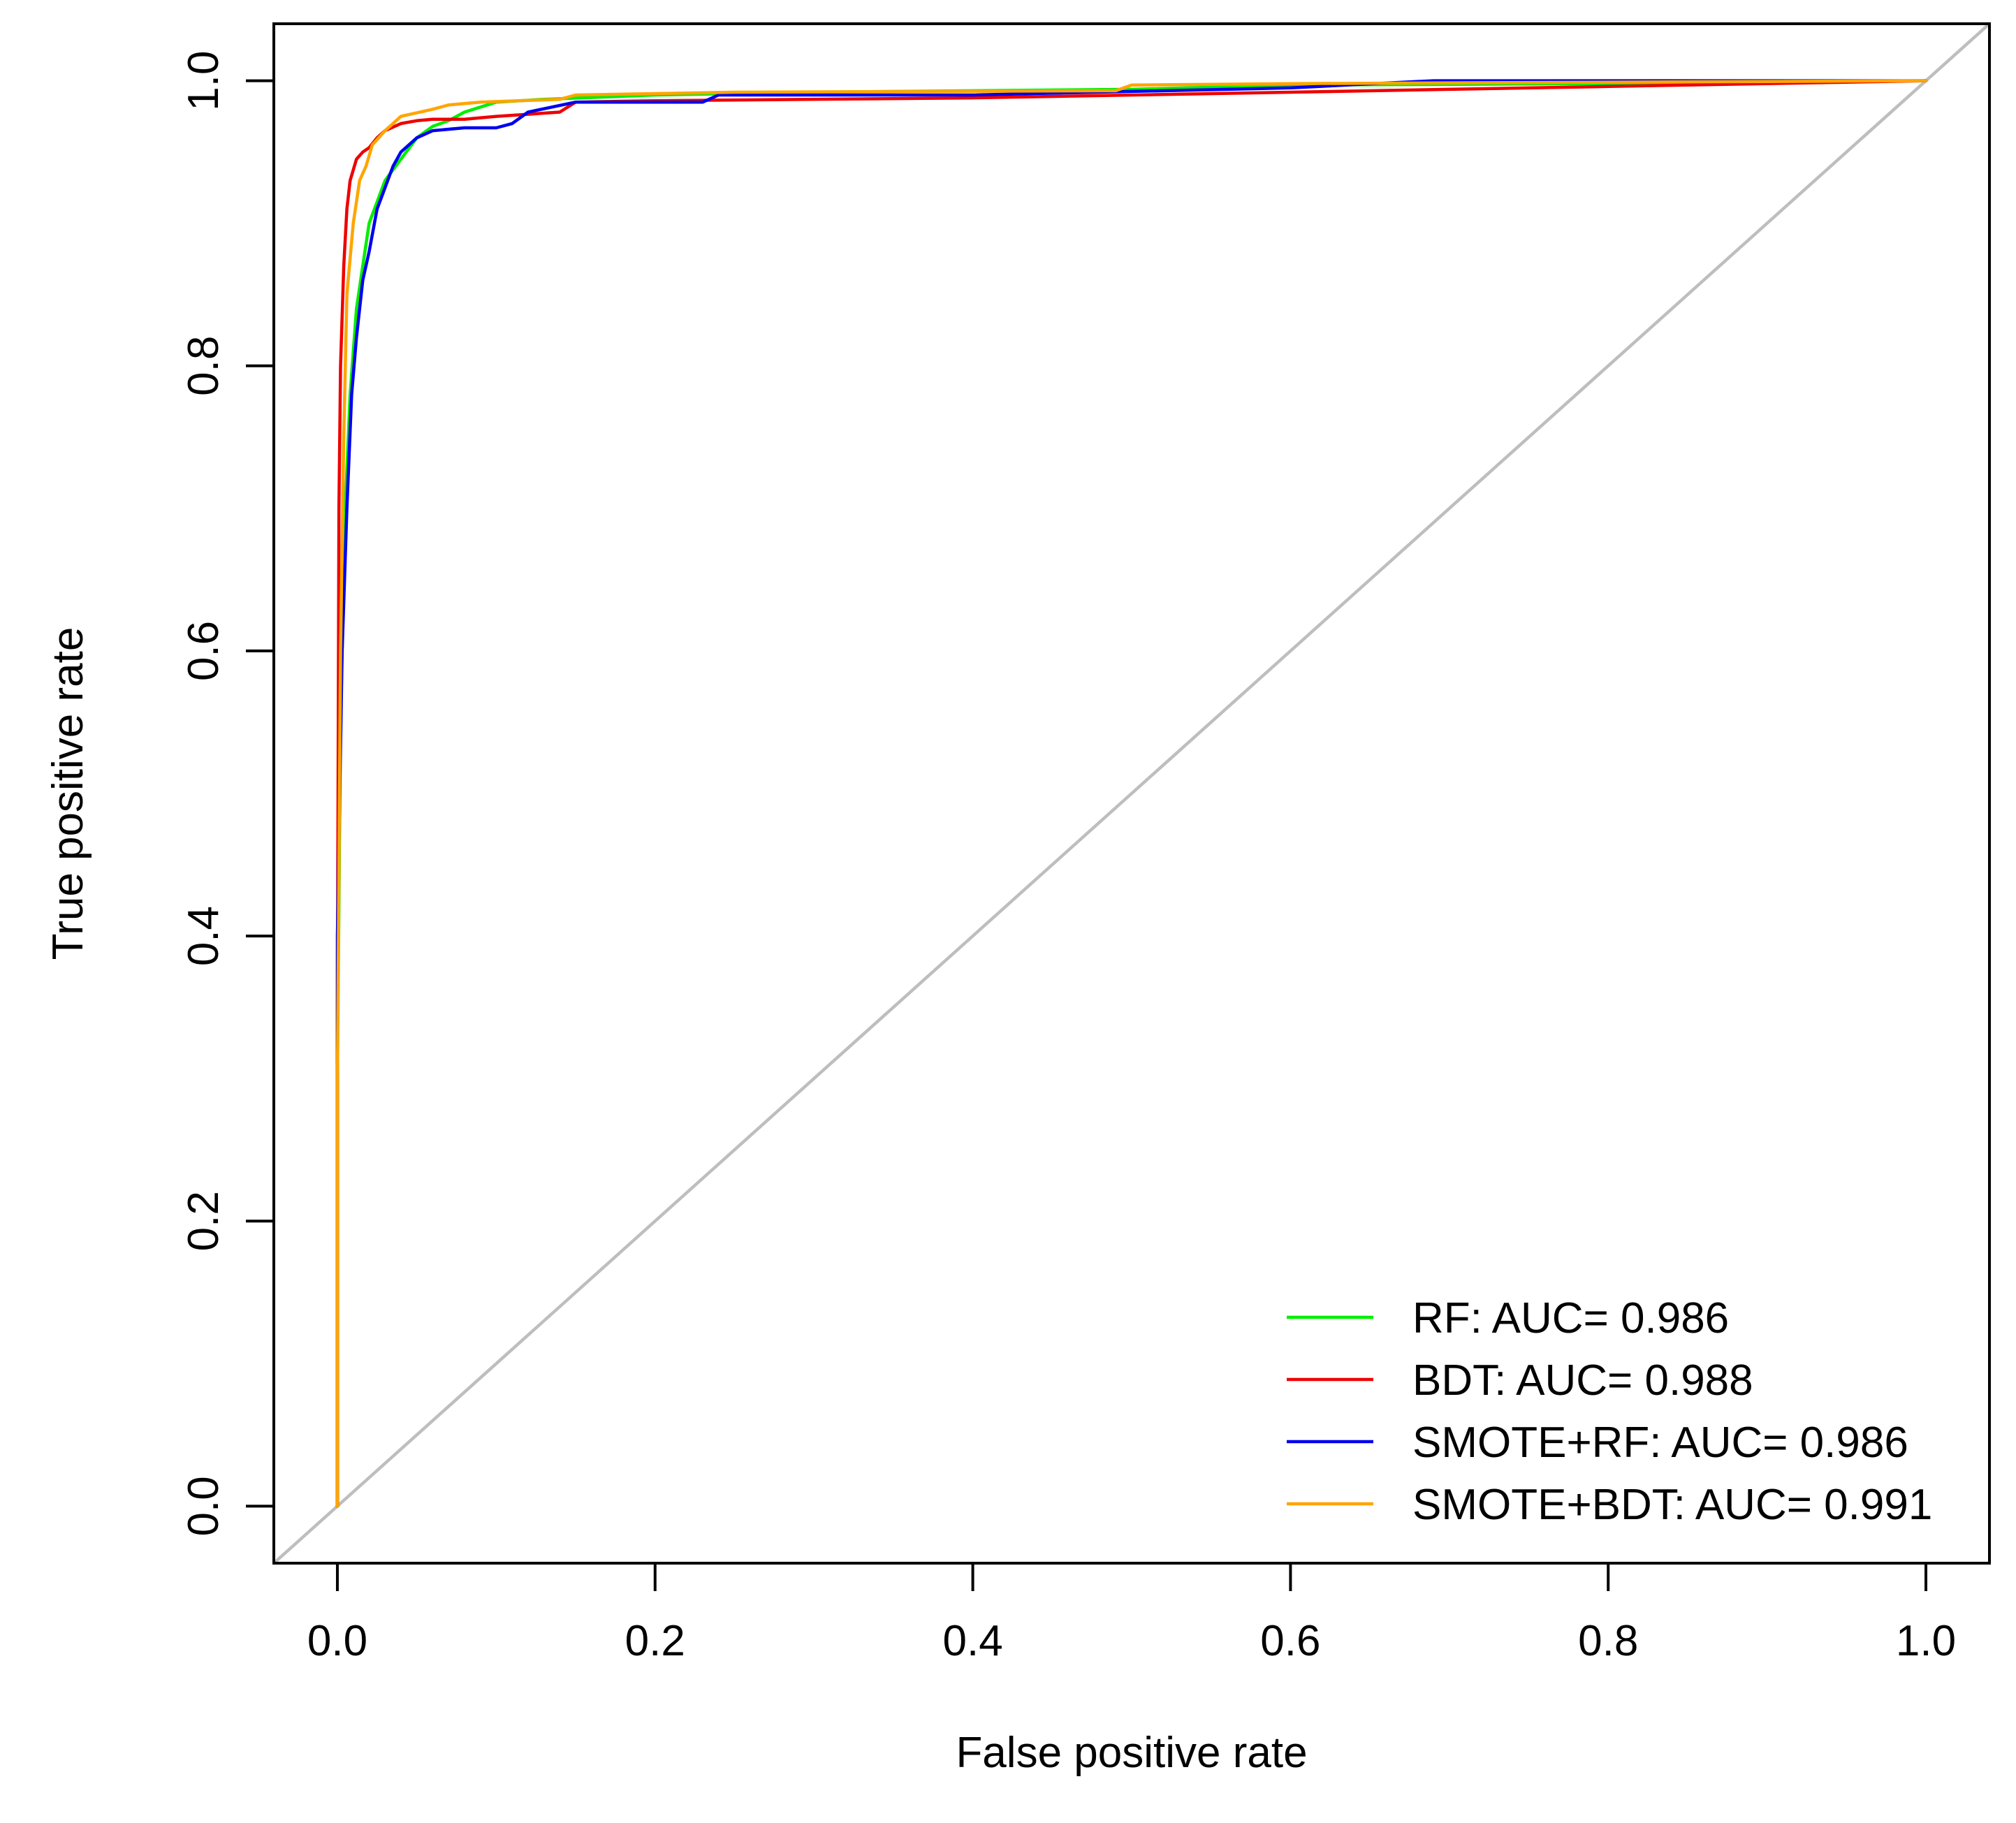 This screenshot has width=2016, height=1823. I want to click on y-tick-label-2: 0.4, so click(204, 936).